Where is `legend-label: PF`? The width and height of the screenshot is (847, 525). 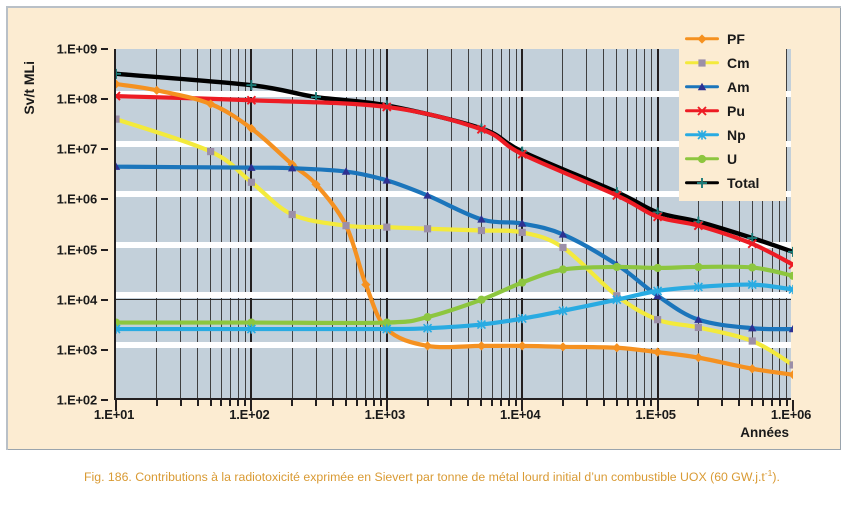 legend-label: PF is located at coordinates (736, 39).